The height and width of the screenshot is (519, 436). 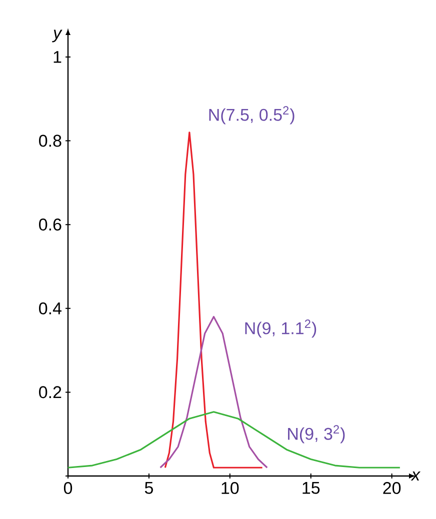 What do you see at coordinates (68, 488) in the screenshot?
I see `x-tick-label: 0` at bounding box center [68, 488].